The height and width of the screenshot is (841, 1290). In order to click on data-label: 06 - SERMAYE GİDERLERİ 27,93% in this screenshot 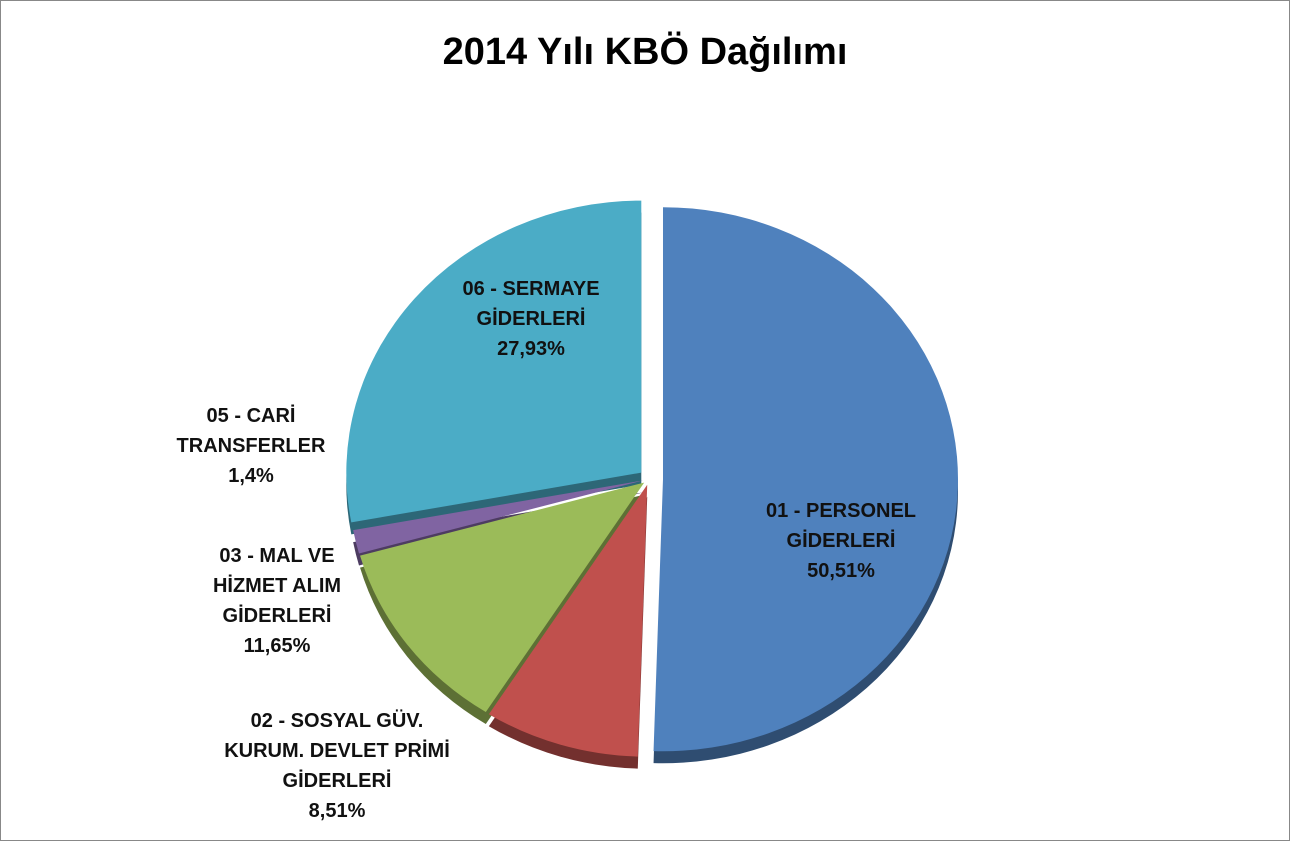, I will do `click(531, 319)`.